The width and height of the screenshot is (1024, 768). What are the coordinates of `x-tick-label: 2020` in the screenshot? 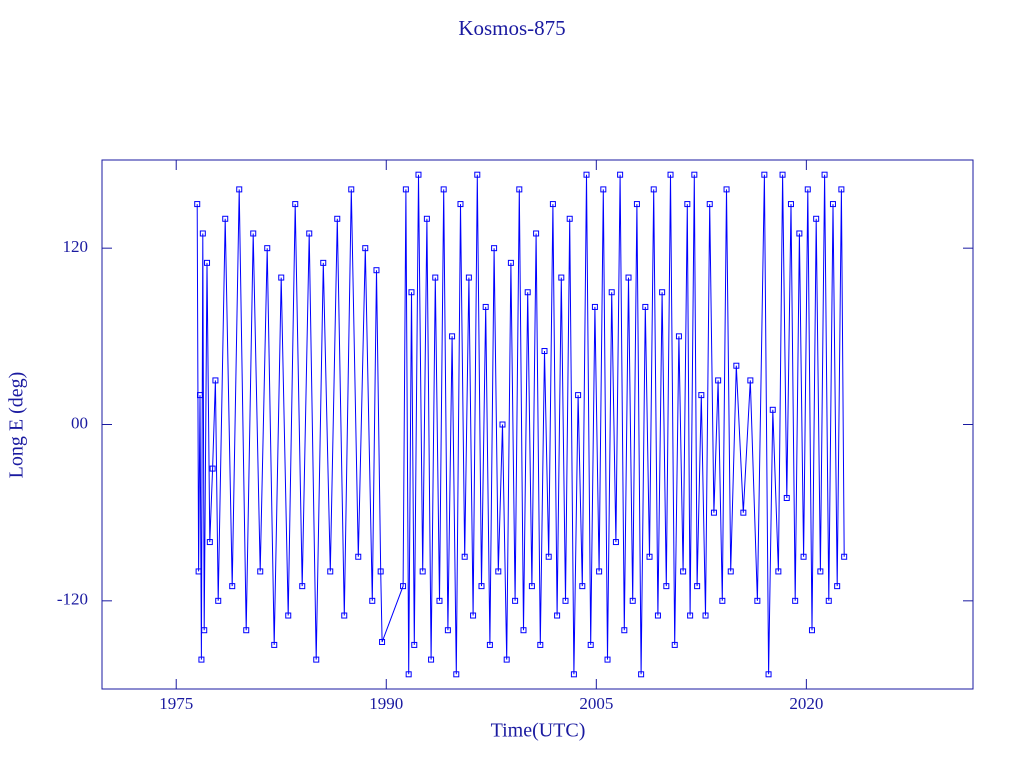 It's located at (806, 703).